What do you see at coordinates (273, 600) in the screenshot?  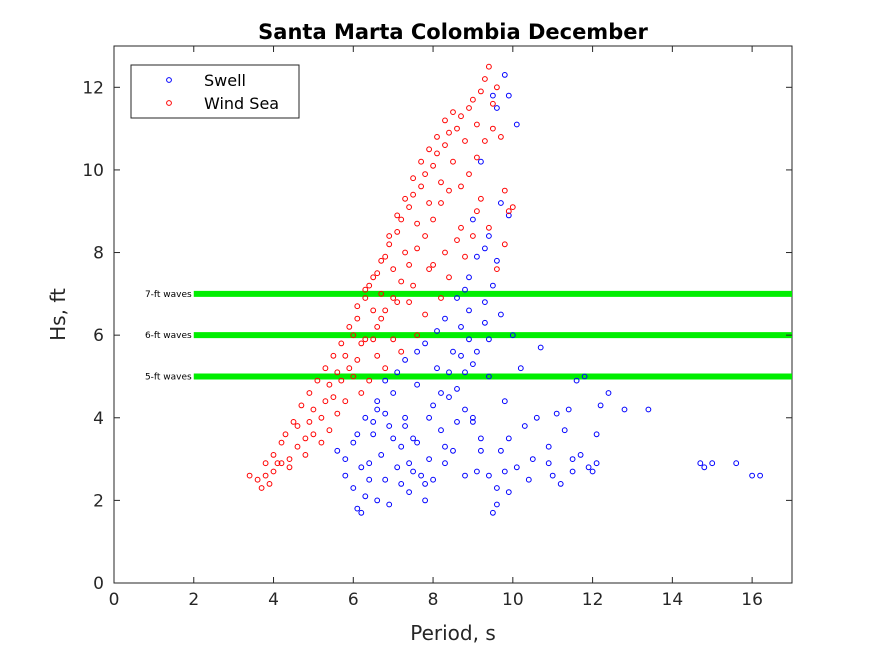 I see `x-tick-label: 4` at bounding box center [273, 600].